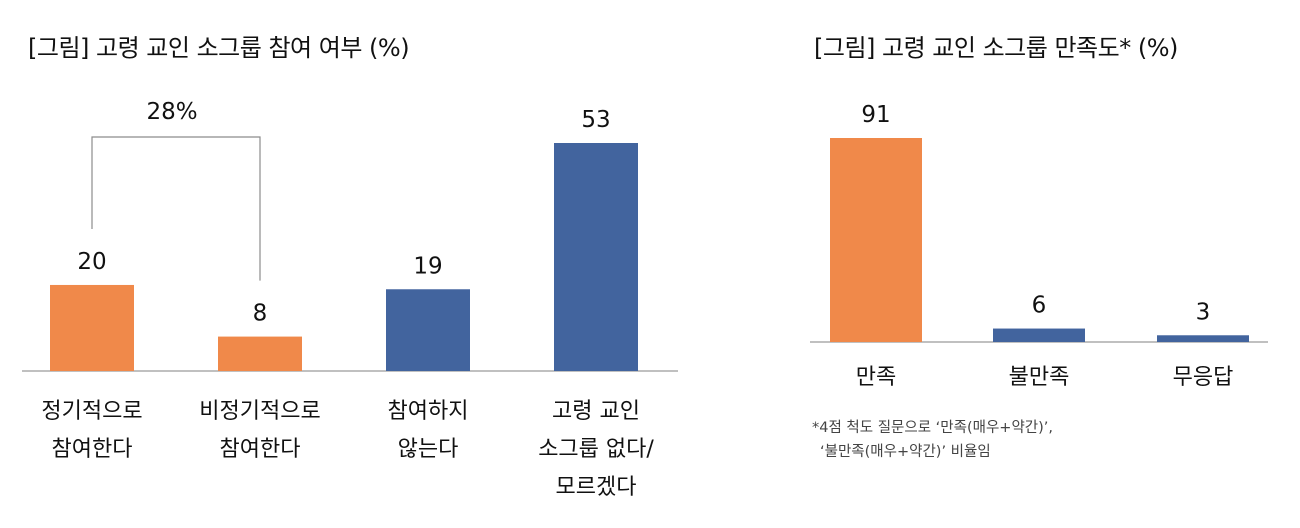  I want to click on footnote-line: ‘불만족(매우+약간)’ 비율임, so click(905, 452).